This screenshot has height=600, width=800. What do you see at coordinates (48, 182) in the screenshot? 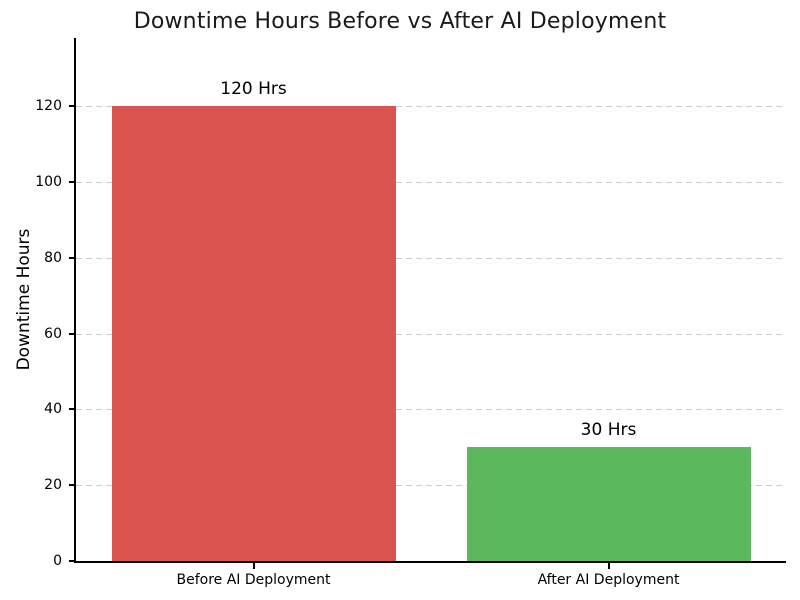
I see `y-tick-label-100: 100` at bounding box center [48, 182].